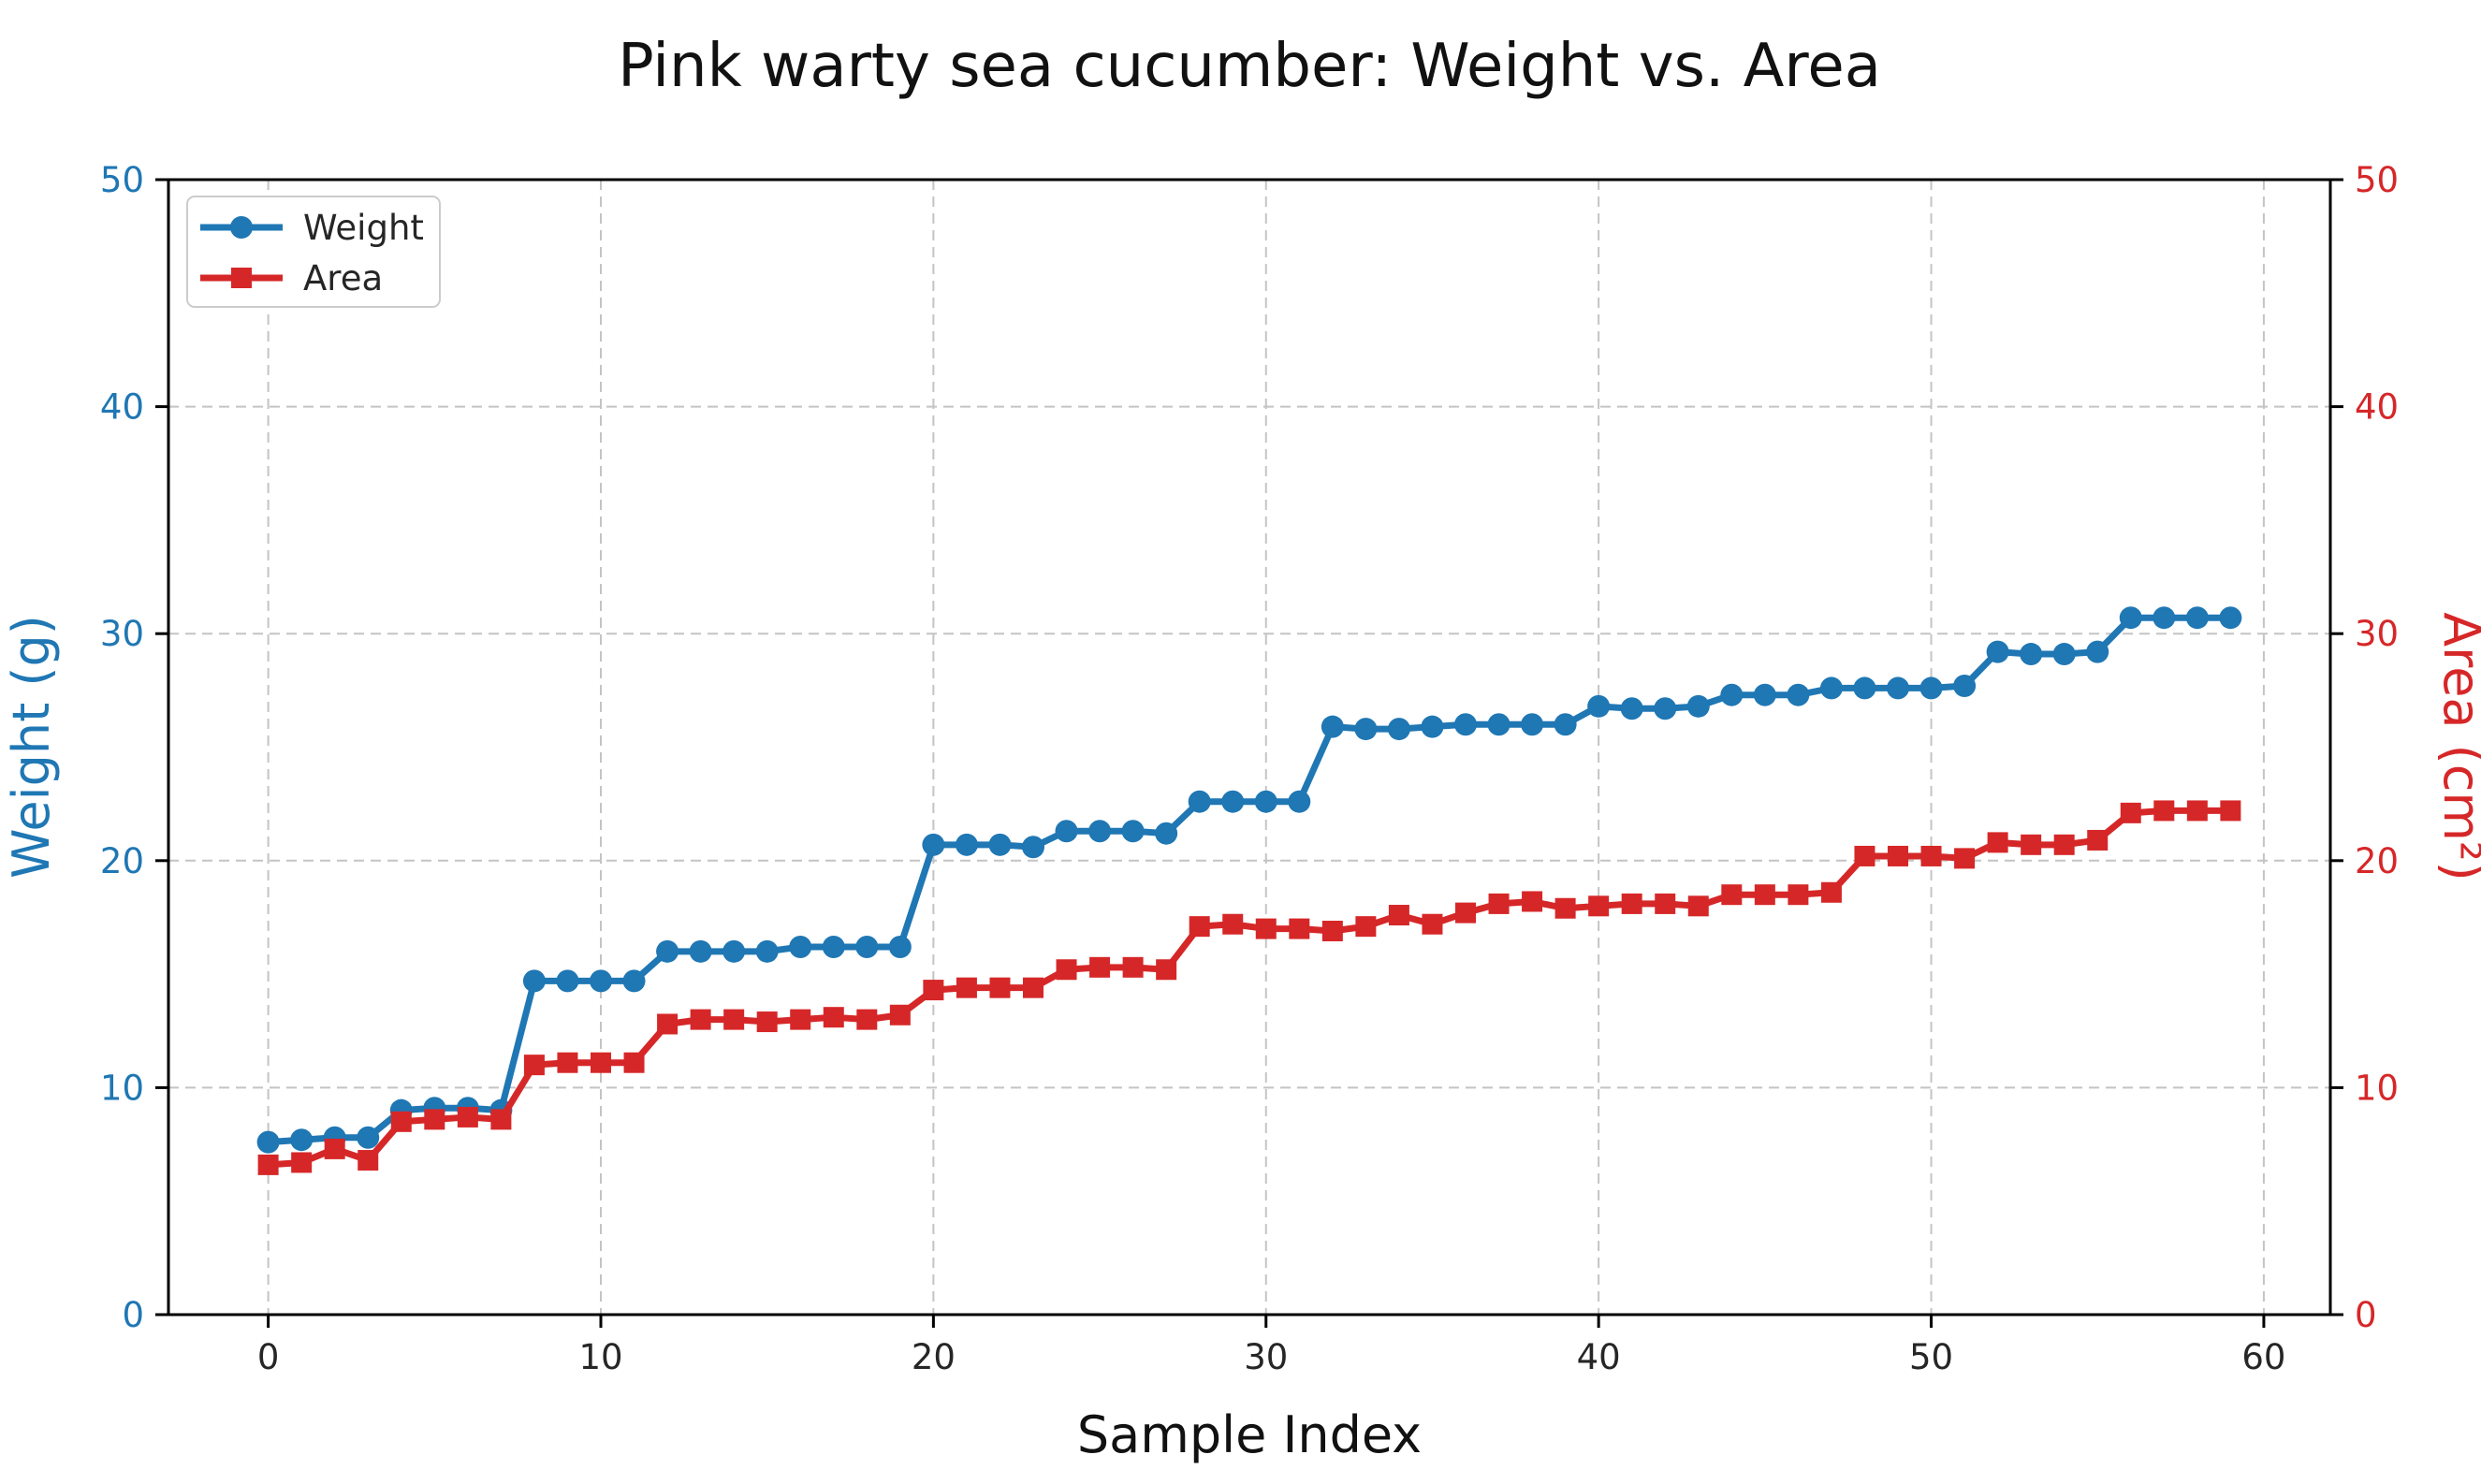 This screenshot has height=1484, width=2481. I want to click on y-axis-label-left: Weight (g), so click(31, 747).